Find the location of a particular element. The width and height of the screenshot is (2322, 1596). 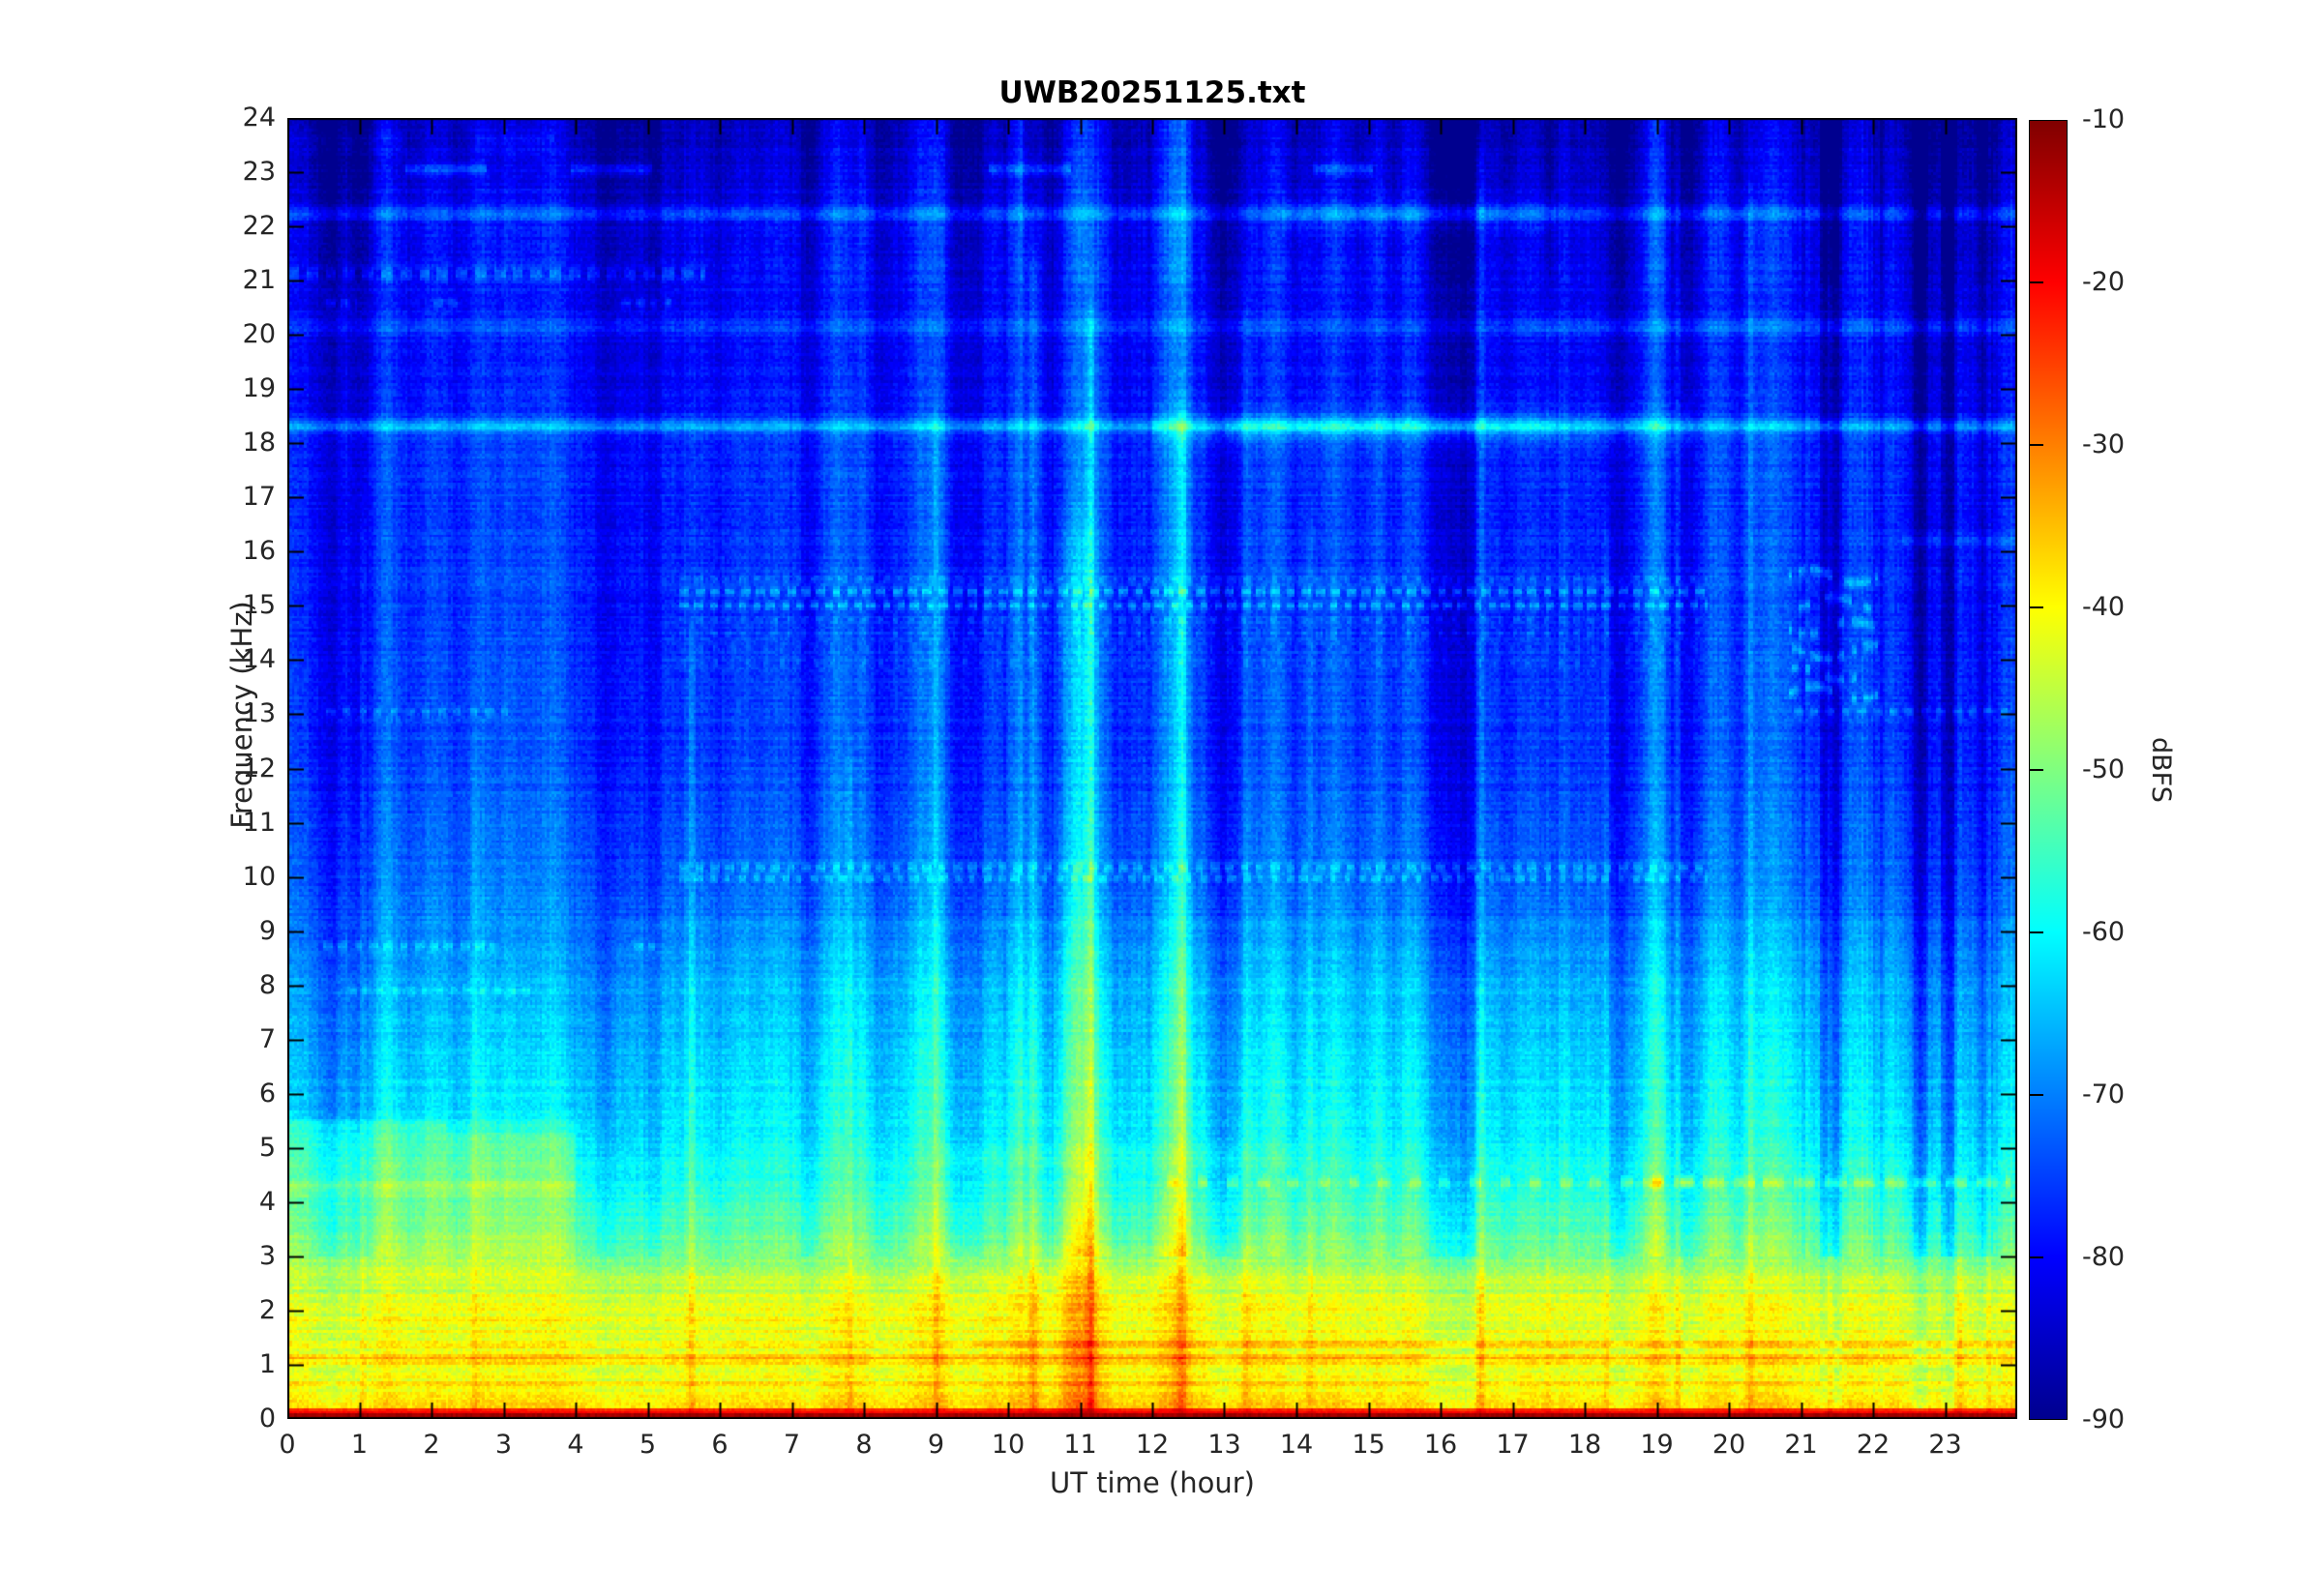

x-tick-label: 3 is located at coordinates (503, 1445).